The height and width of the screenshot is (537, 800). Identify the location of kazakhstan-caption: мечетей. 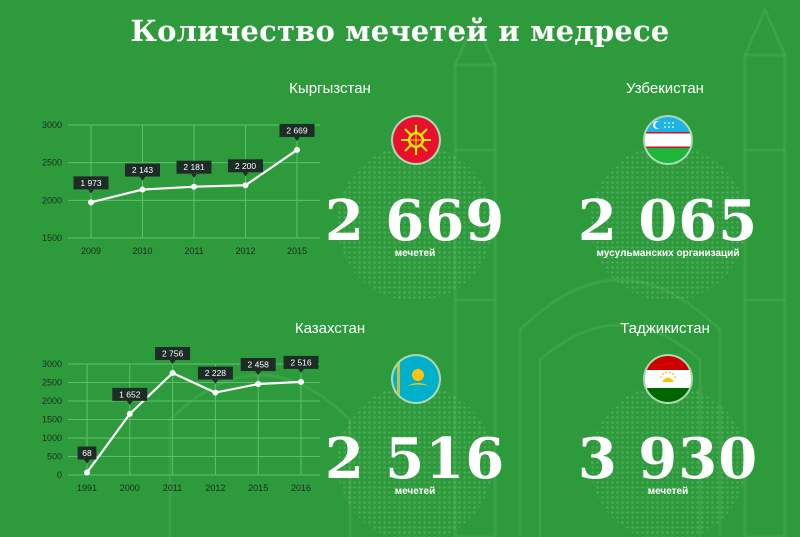
(415, 491).